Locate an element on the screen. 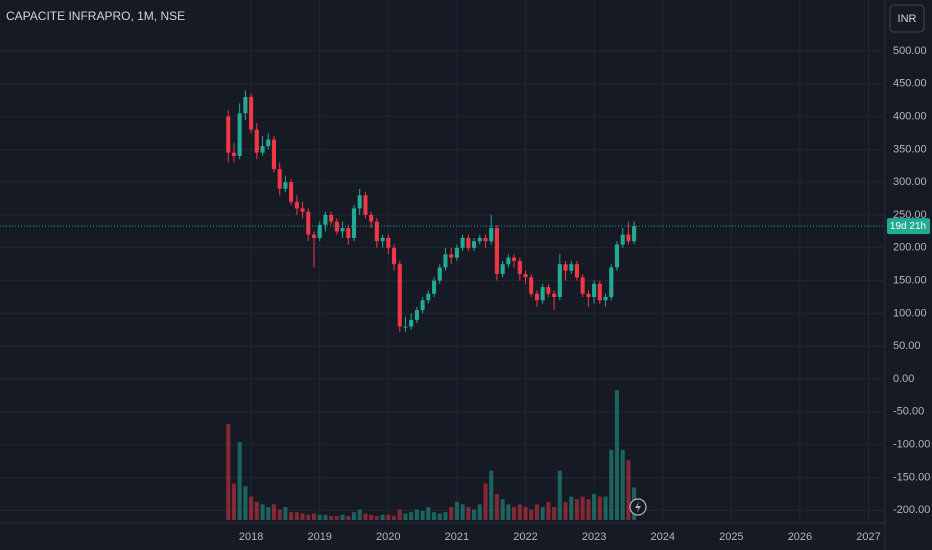  x-tick-label: 2020 is located at coordinates (388, 537).